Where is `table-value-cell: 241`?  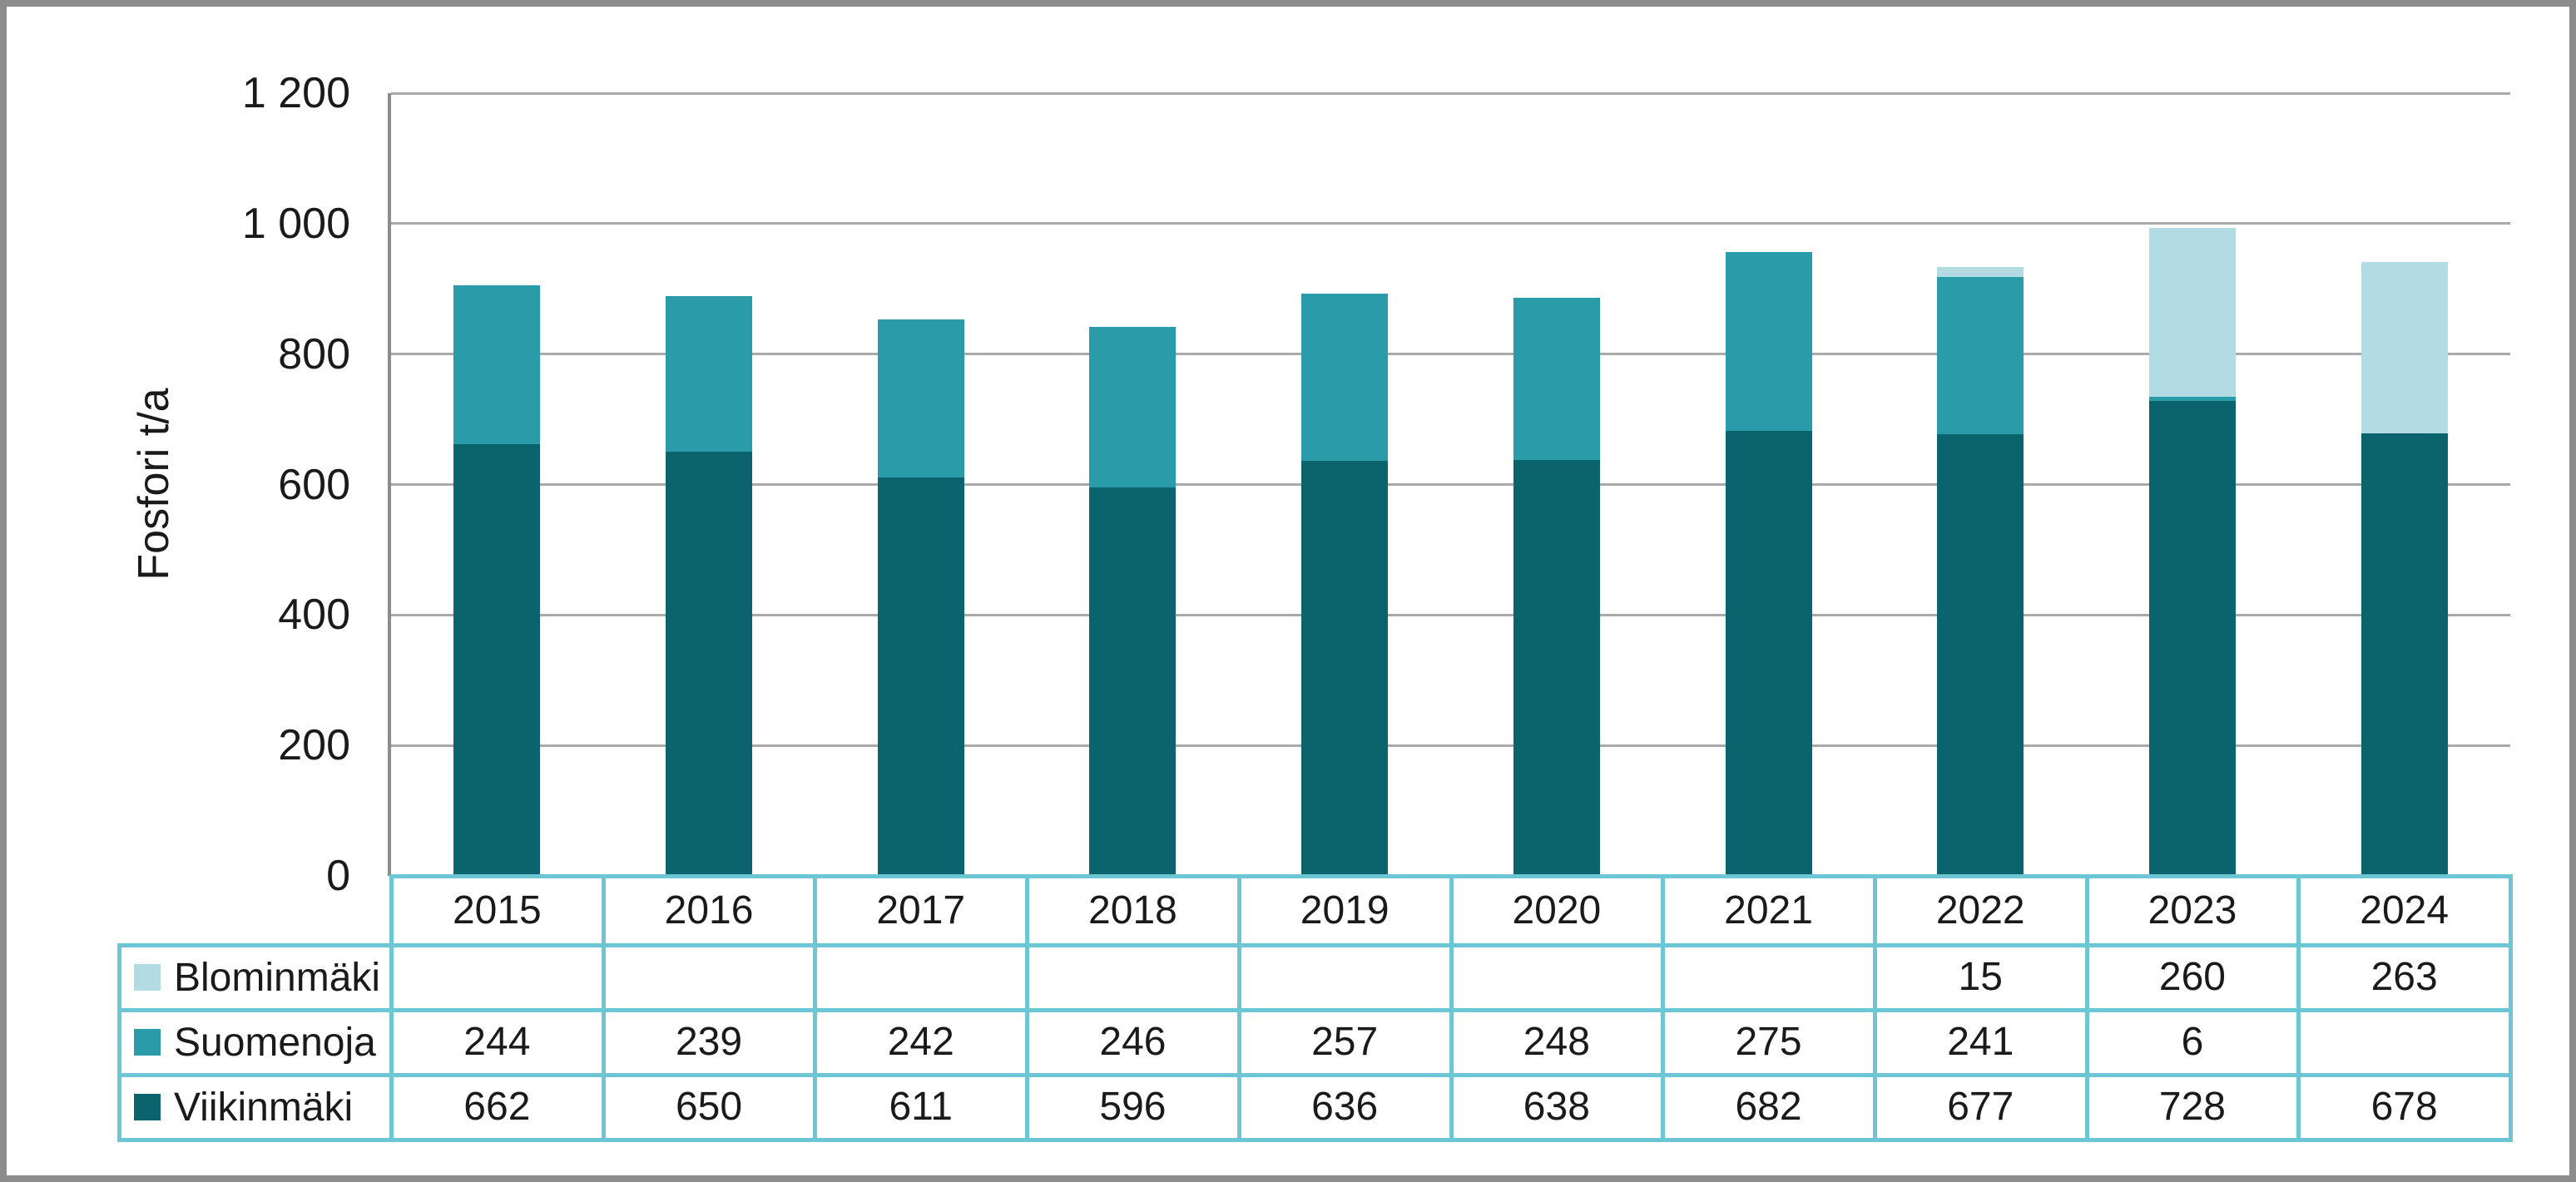
table-value-cell: 241 is located at coordinates (1981, 1042).